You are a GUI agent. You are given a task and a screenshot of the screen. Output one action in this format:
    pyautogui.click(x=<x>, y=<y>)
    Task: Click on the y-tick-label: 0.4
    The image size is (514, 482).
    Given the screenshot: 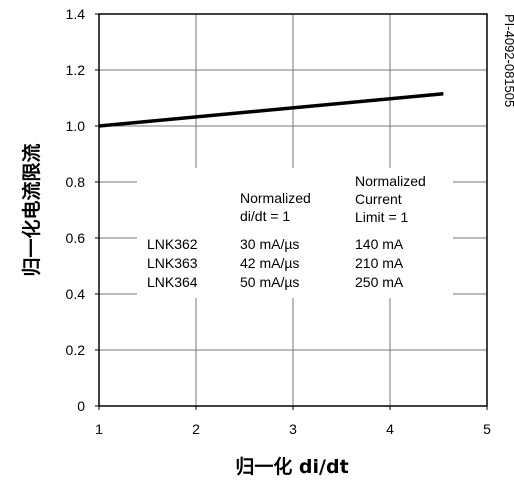 What is the action you would take?
    pyautogui.click(x=76, y=294)
    